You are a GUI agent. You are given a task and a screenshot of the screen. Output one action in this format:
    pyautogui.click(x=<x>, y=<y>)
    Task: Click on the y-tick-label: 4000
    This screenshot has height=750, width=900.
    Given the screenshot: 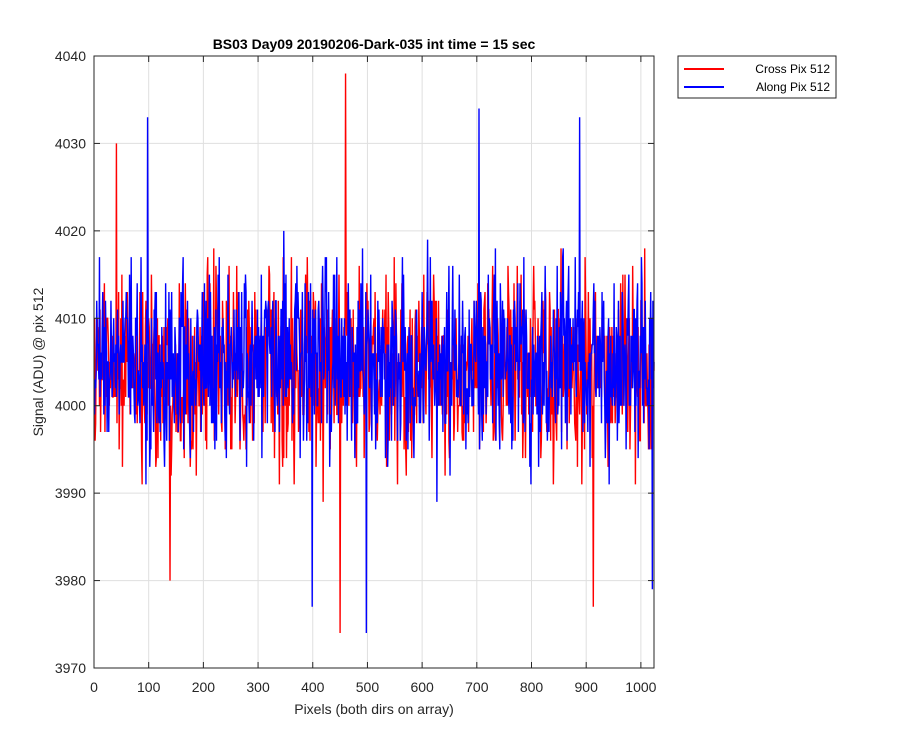 What is the action you would take?
    pyautogui.click(x=70, y=406)
    